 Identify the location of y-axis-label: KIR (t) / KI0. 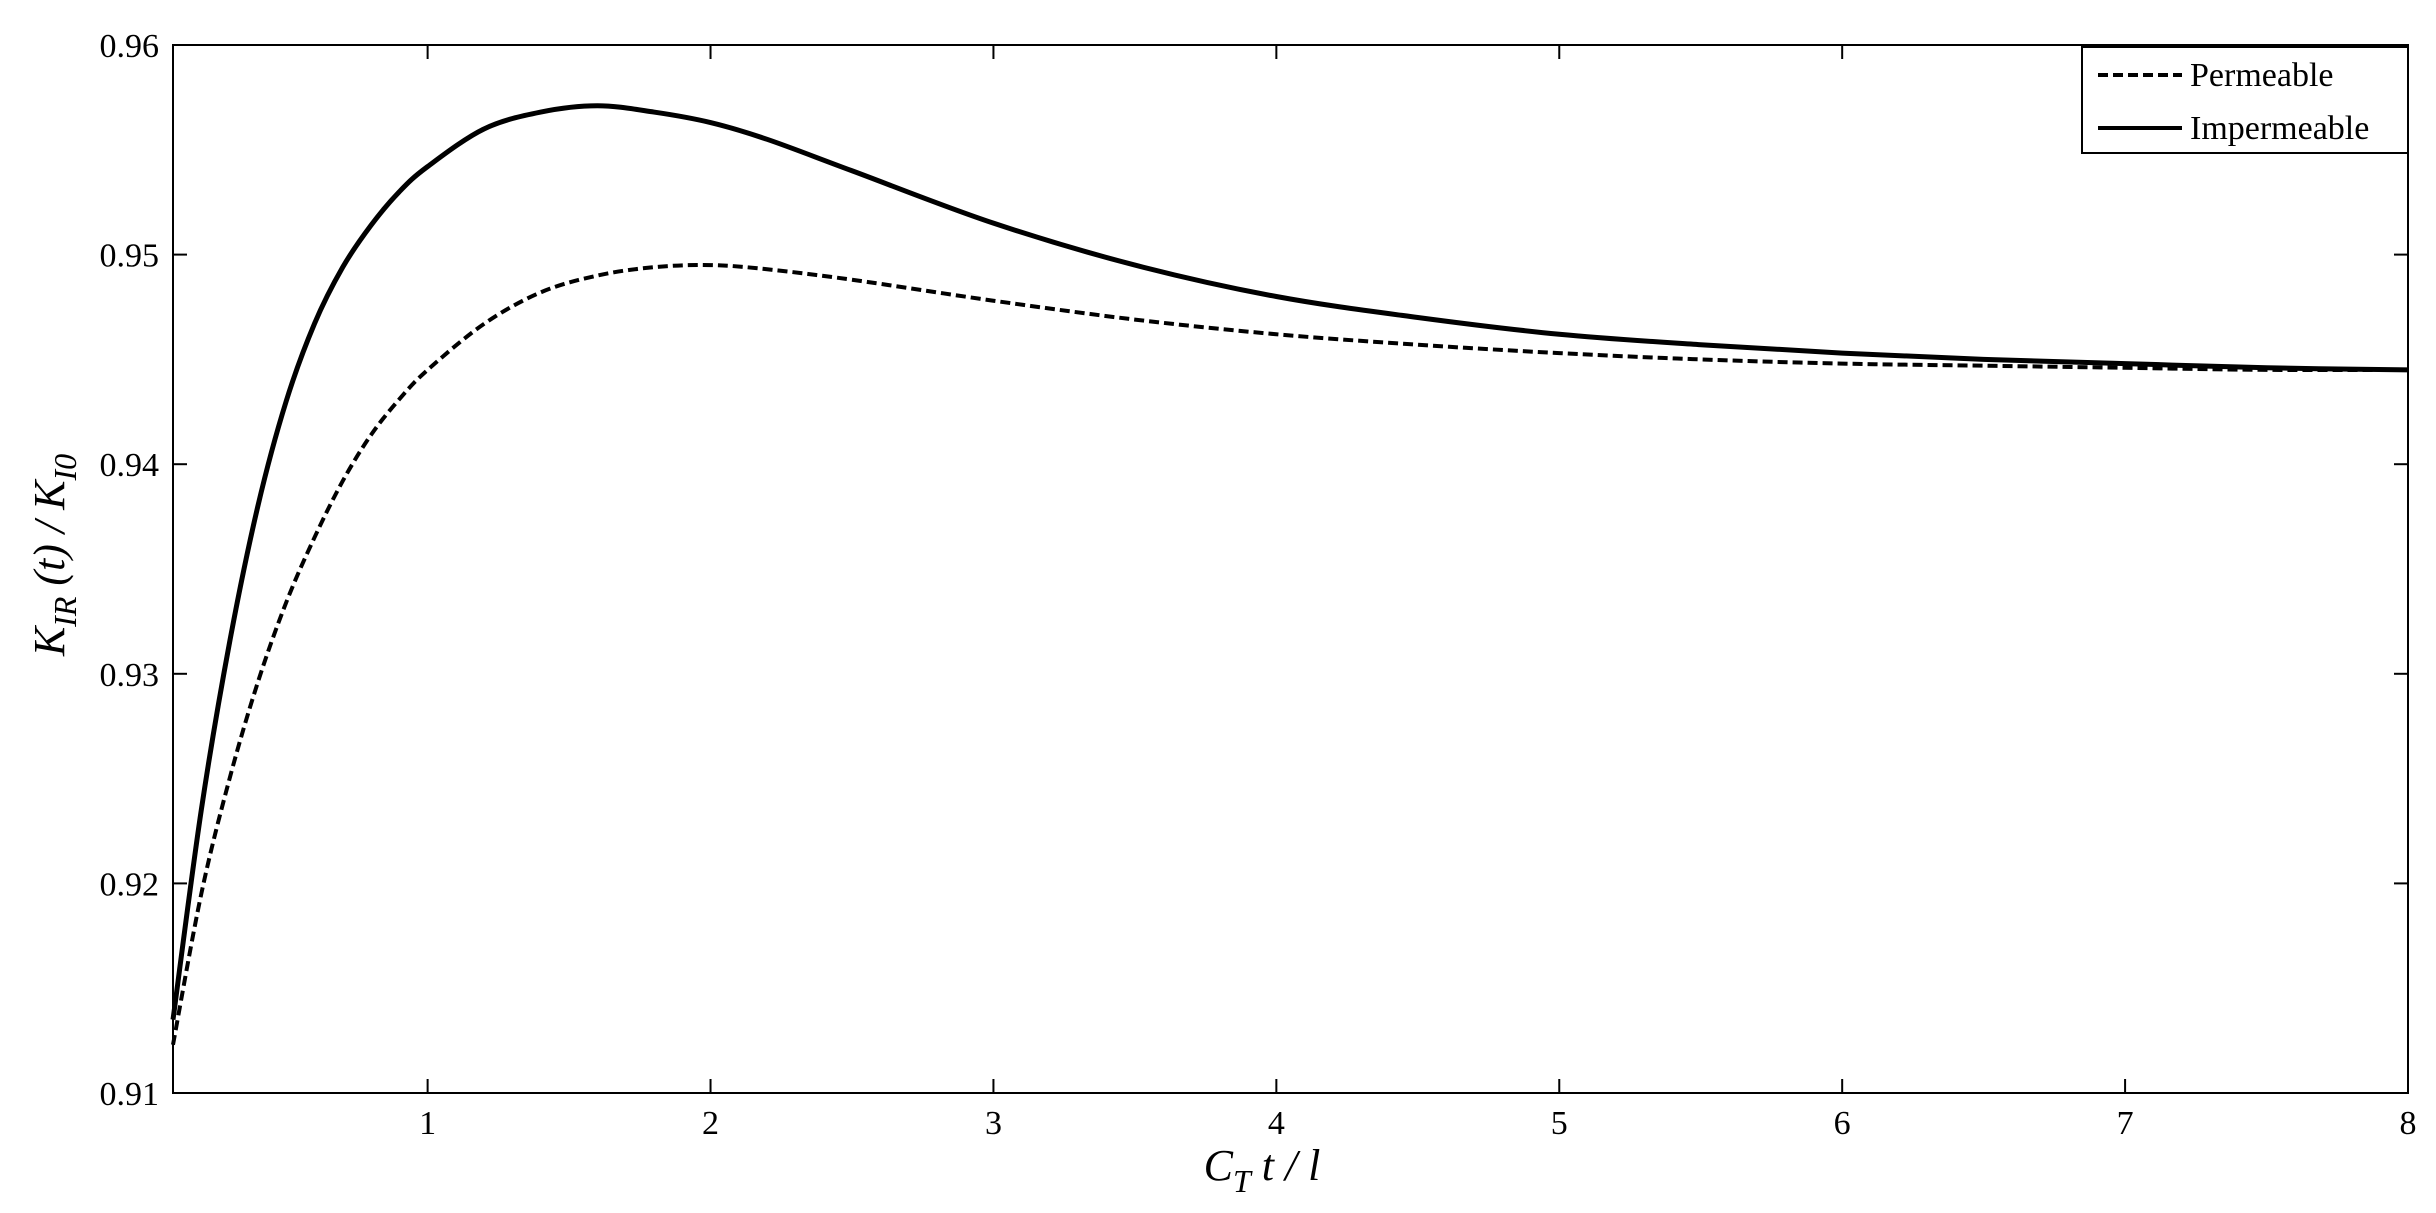
(54, 555).